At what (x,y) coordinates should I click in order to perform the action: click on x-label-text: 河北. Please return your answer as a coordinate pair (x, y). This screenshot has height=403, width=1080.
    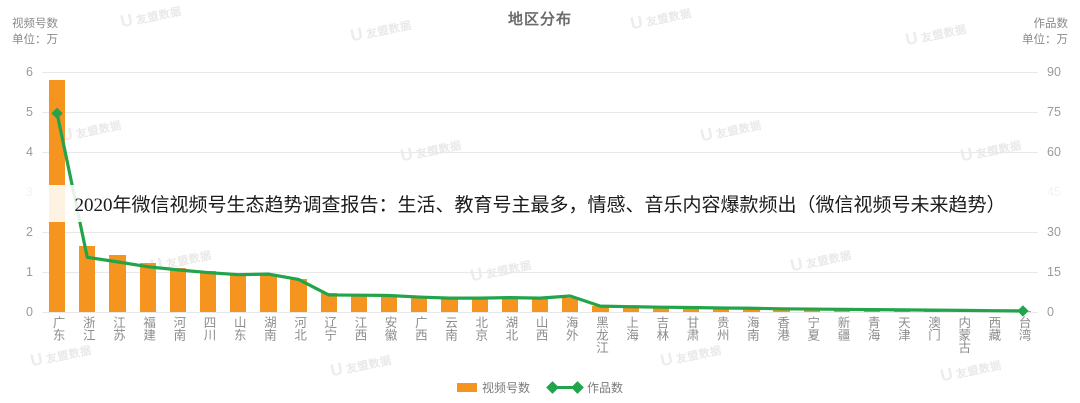
    Looking at the image, I should click on (299, 328).